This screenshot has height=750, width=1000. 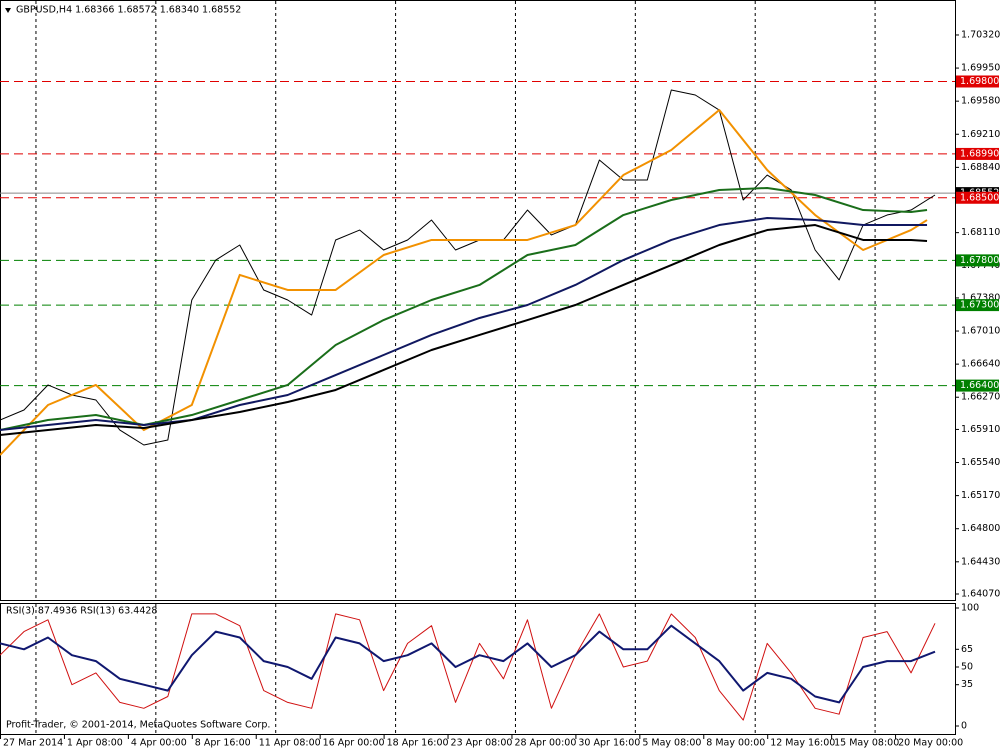 What do you see at coordinates (866, 743) in the screenshot?
I see `x-tick-label: 15 May 08:00` at bounding box center [866, 743].